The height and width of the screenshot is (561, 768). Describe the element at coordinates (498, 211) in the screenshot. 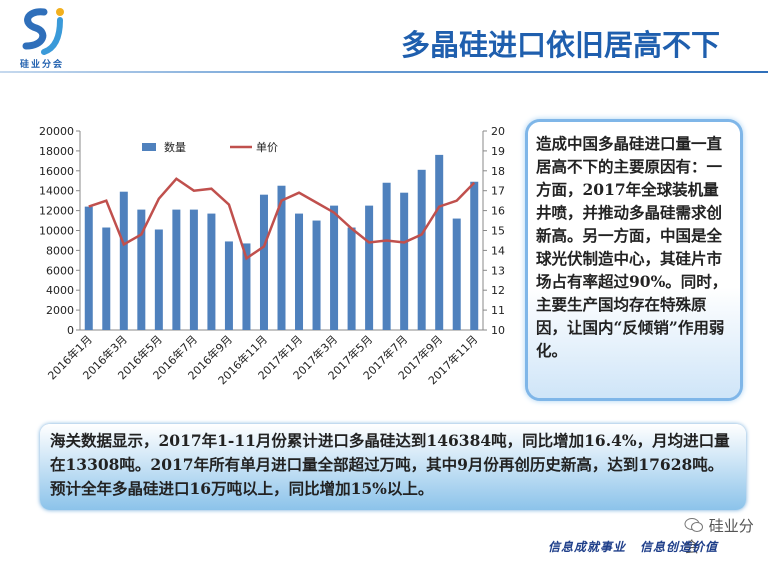

I see `y2-tick-label: 16` at that location.